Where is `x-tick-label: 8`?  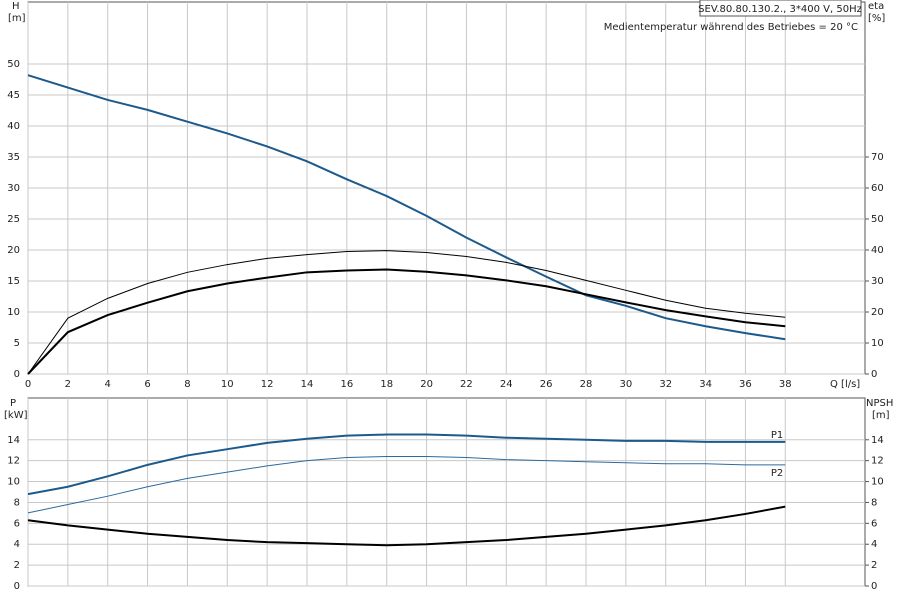
x-tick-label: 8 is located at coordinates (187, 384).